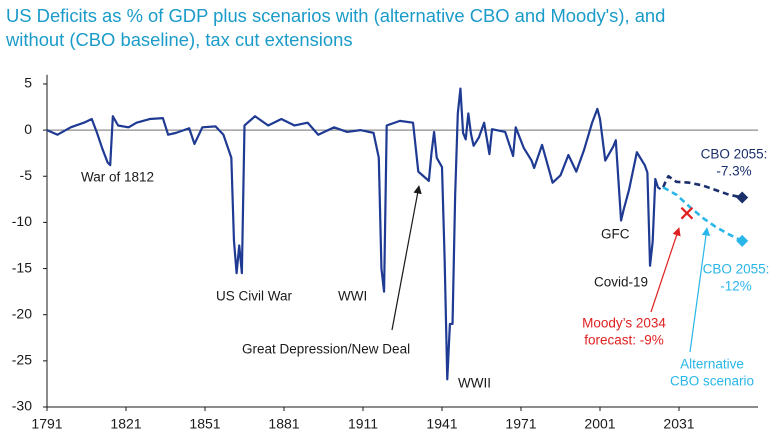  Describe the element at coordinates (520, 424) in the screenshot. I see `x-tick-label: 1971` at that location.